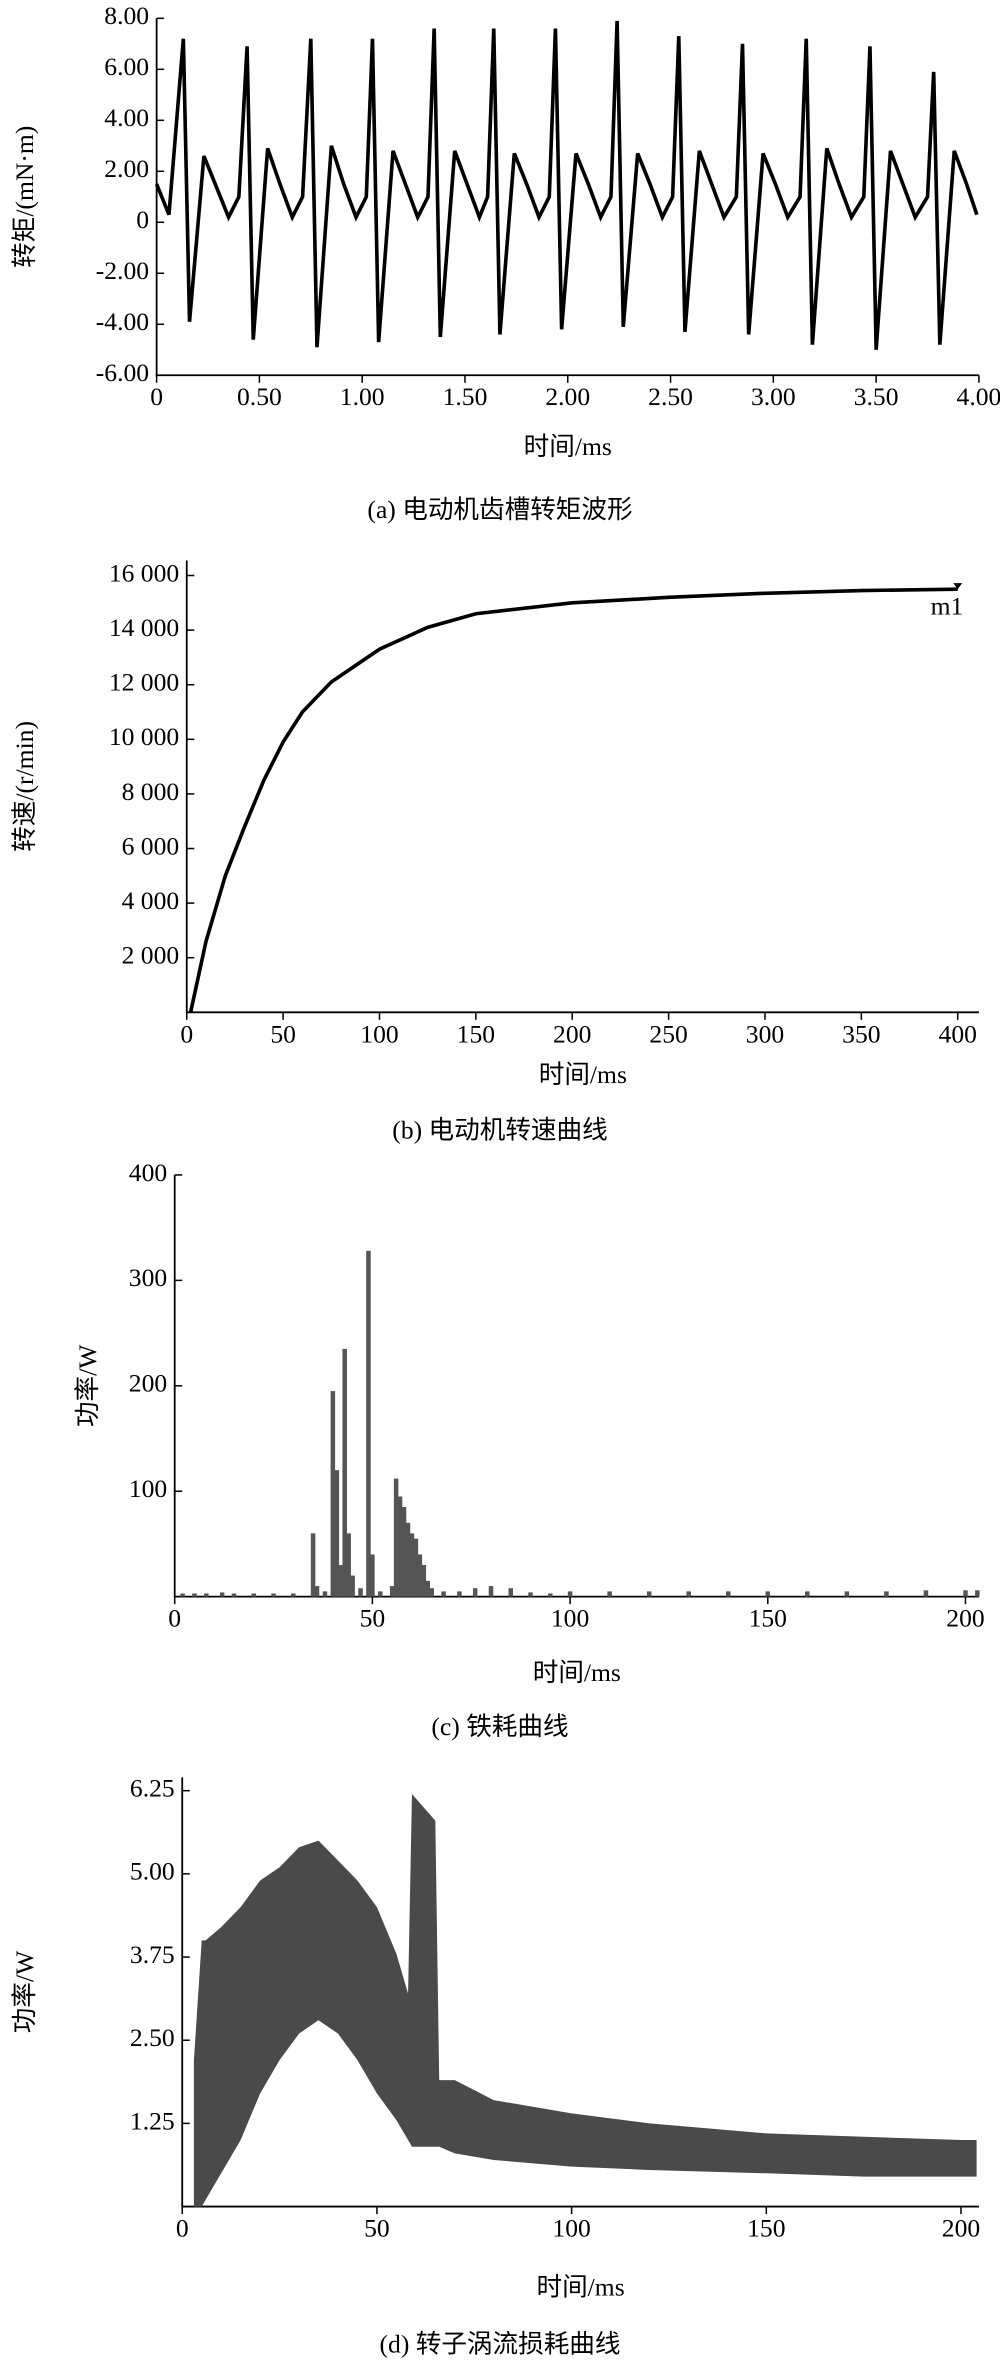  What do you see at coordinates (670, 396) in the screenshot?
I see `x-tick-label: 2.50` at bounding box center [670, 396].